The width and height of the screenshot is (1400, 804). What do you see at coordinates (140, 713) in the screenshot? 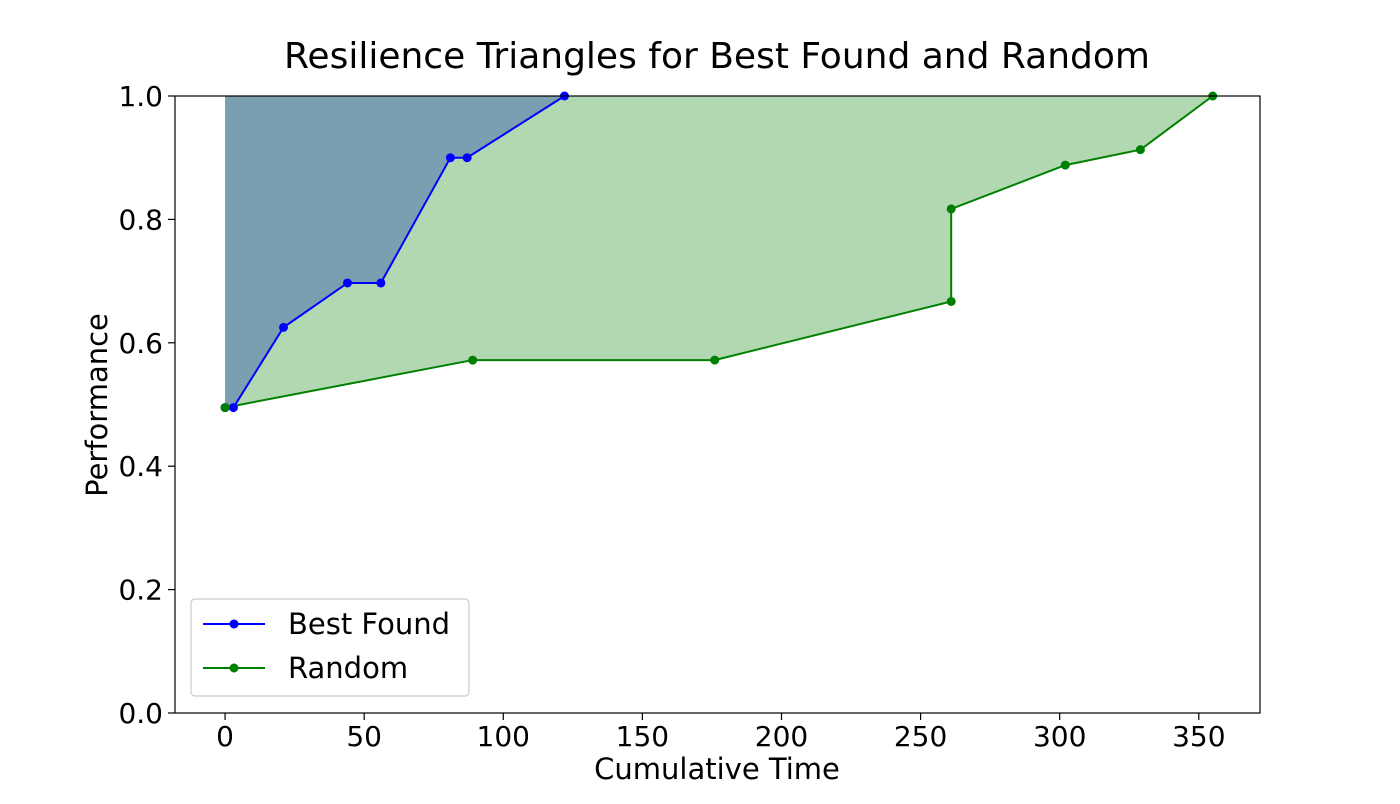
I see `y-tick-label: 0.0` at bounding box center [140, 713].